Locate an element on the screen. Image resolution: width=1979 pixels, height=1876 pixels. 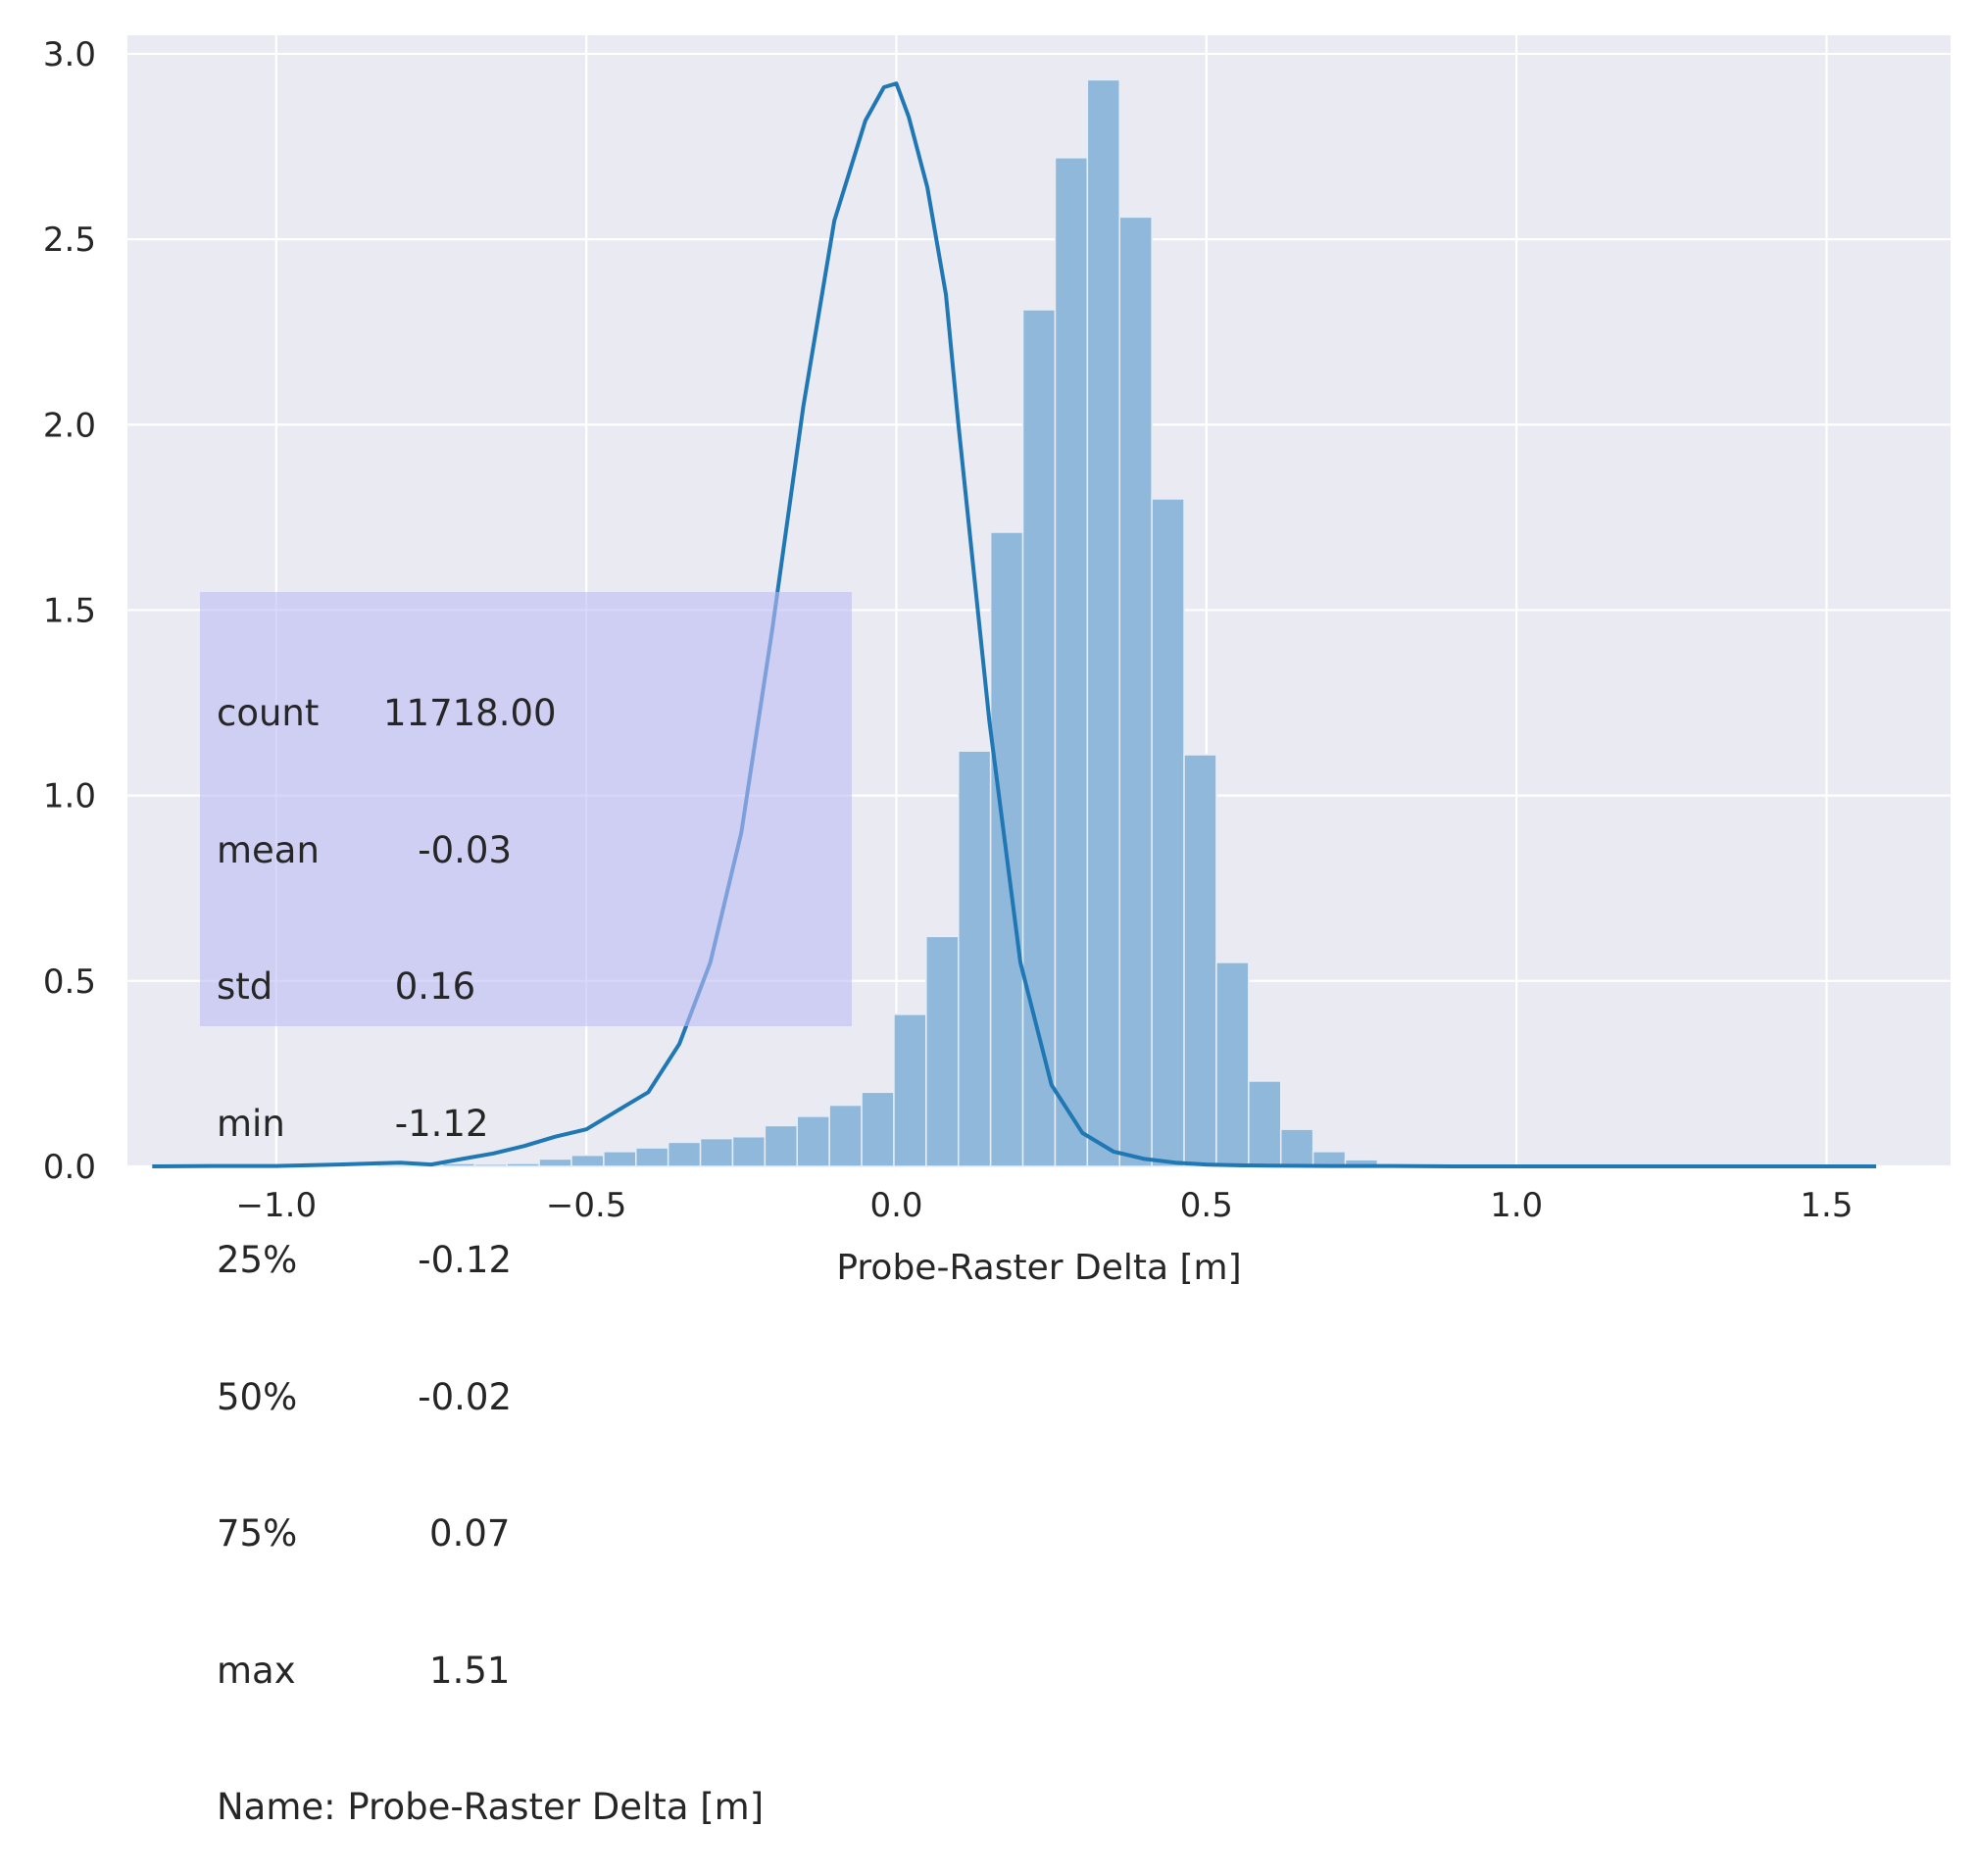
stats-line-std: std 0.16 is located at coordinates (490, 988).